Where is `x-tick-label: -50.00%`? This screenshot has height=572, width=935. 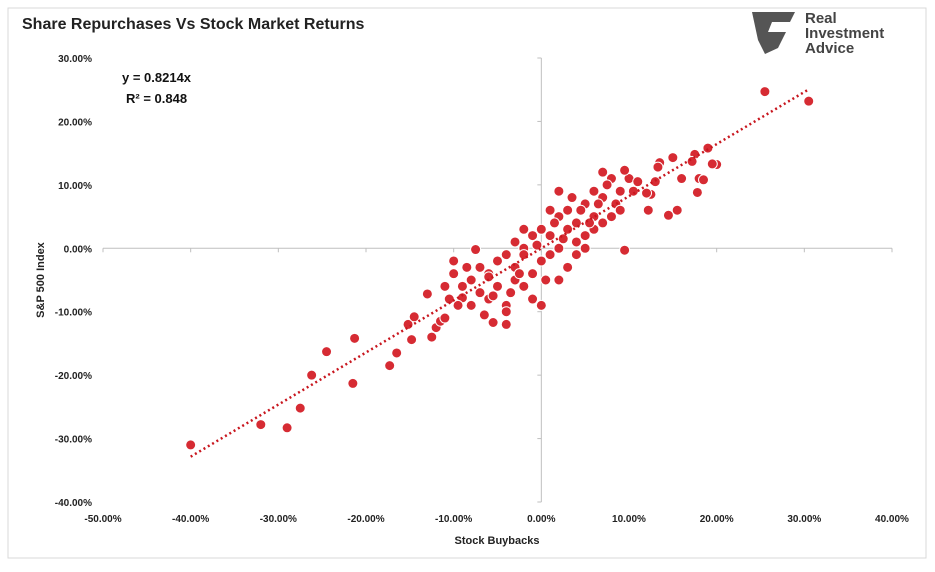 x-tick-label: -50.00% is located at coordinates (102, 519).